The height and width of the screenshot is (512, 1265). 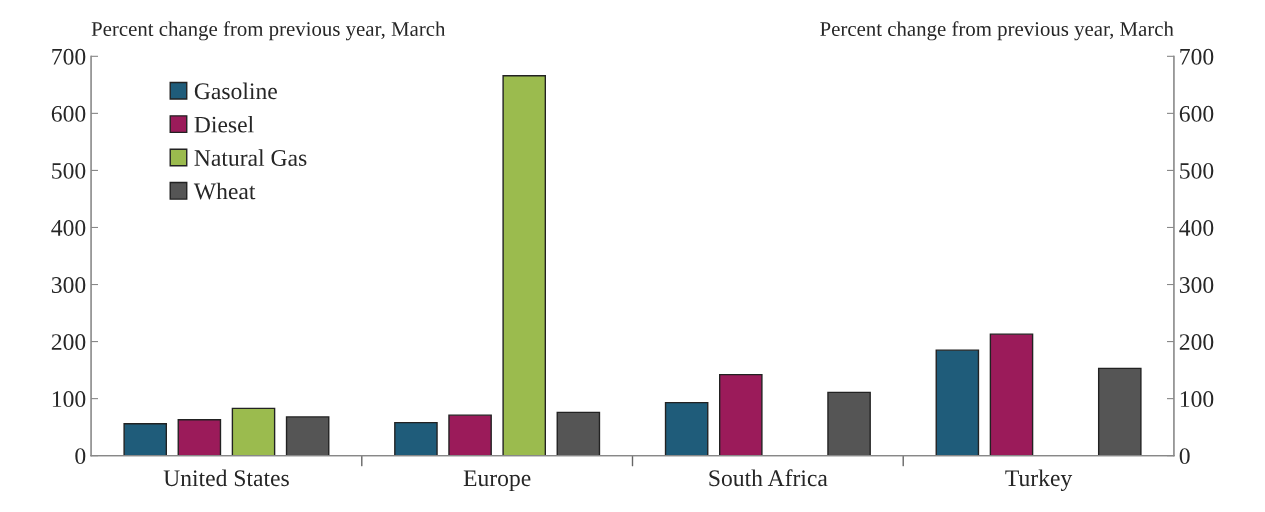 I want to click on x-tick-label: United States, so click(x=226, y=478).